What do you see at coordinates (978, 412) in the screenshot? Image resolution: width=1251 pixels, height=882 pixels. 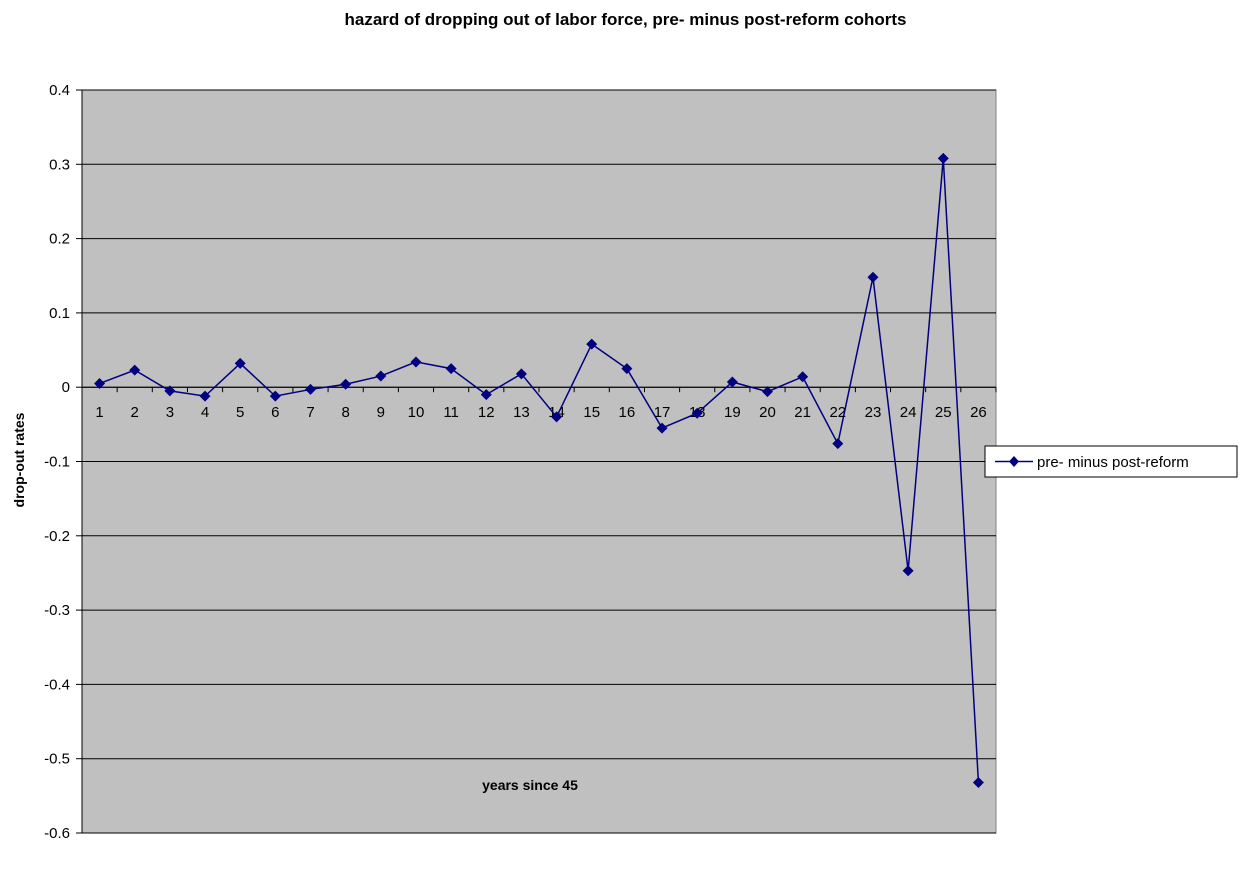 I see `x-tick-label: 26` at bounding box center [978, 412].